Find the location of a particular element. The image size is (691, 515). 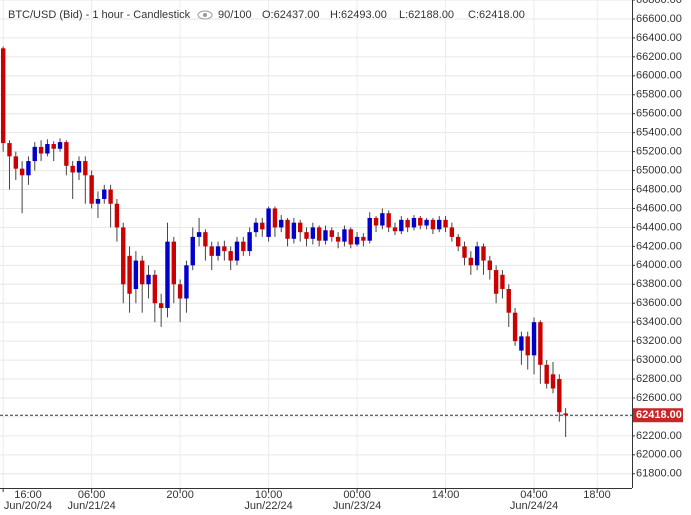

y-tick-label: 63400.00 is located at coordinates (659, 322).